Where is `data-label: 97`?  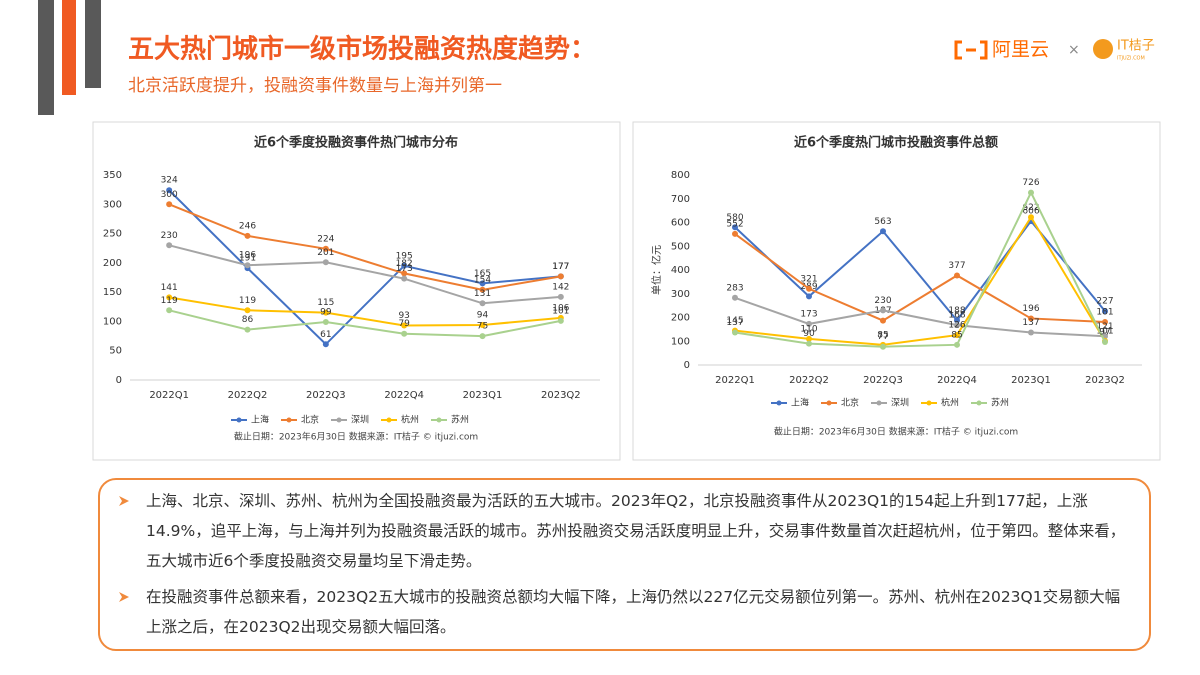
data-label: 97 is located at coordinates (1104, 332).